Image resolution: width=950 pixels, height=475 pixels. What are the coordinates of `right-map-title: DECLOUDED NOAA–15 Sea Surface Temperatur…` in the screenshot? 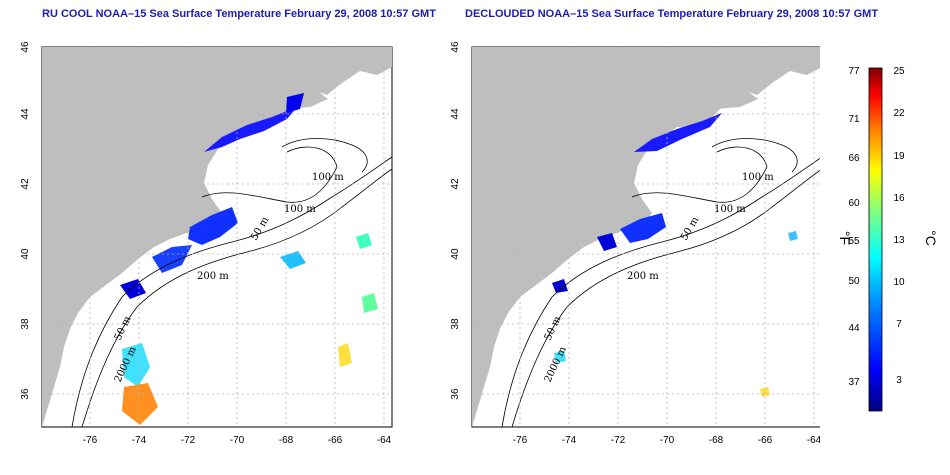 It's located at (672, 14).